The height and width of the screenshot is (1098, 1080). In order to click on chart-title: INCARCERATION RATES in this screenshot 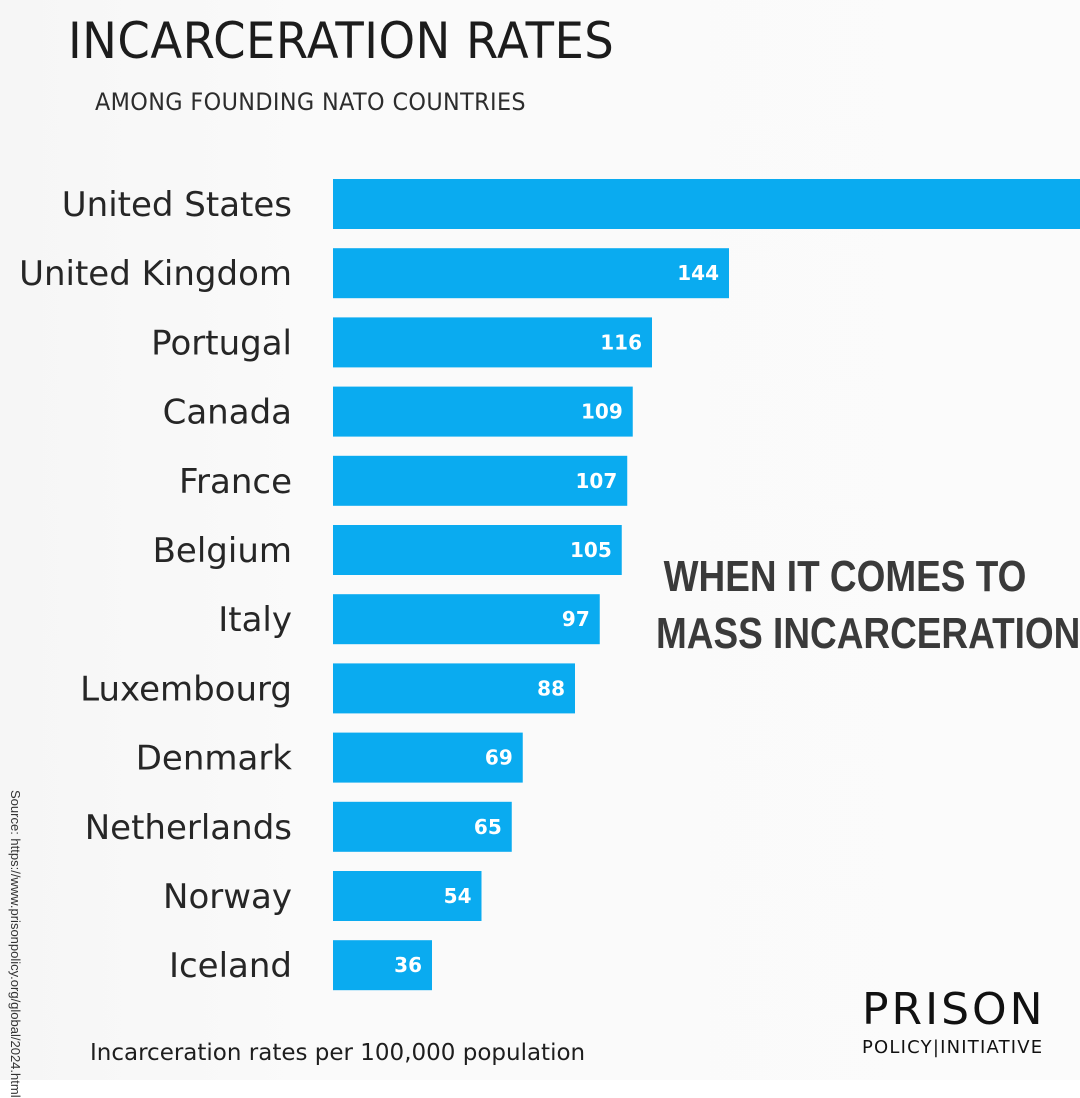, I will do `click(341, 41)`.